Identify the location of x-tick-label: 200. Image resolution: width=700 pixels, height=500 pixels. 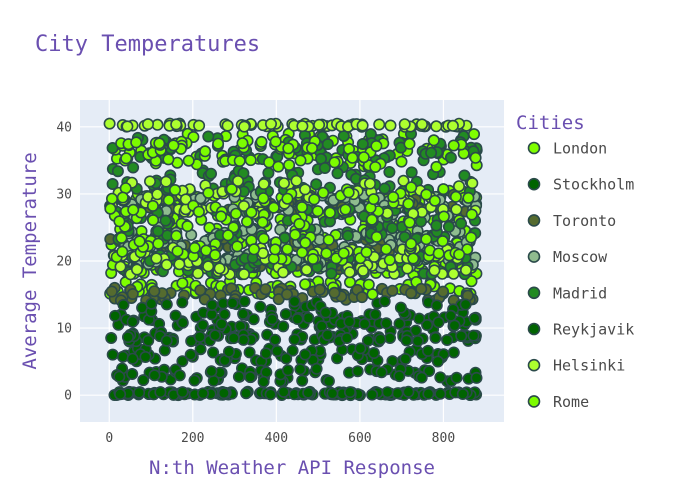
(192, 438).